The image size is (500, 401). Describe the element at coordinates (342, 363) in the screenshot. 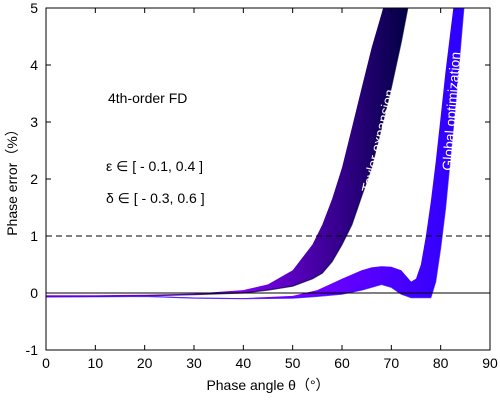

I see `x-tick-label: 60` at that location.